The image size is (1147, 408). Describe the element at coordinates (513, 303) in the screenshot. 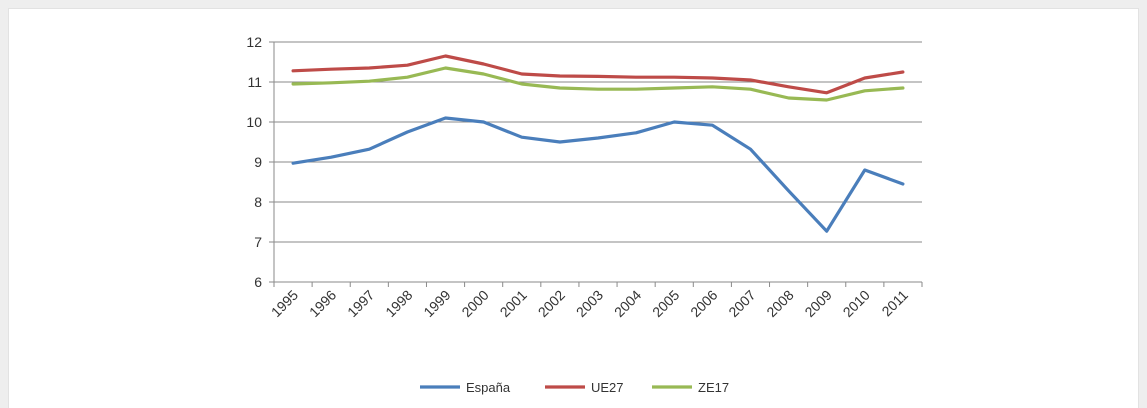

I see `x-tick-label: 2001` at that location.